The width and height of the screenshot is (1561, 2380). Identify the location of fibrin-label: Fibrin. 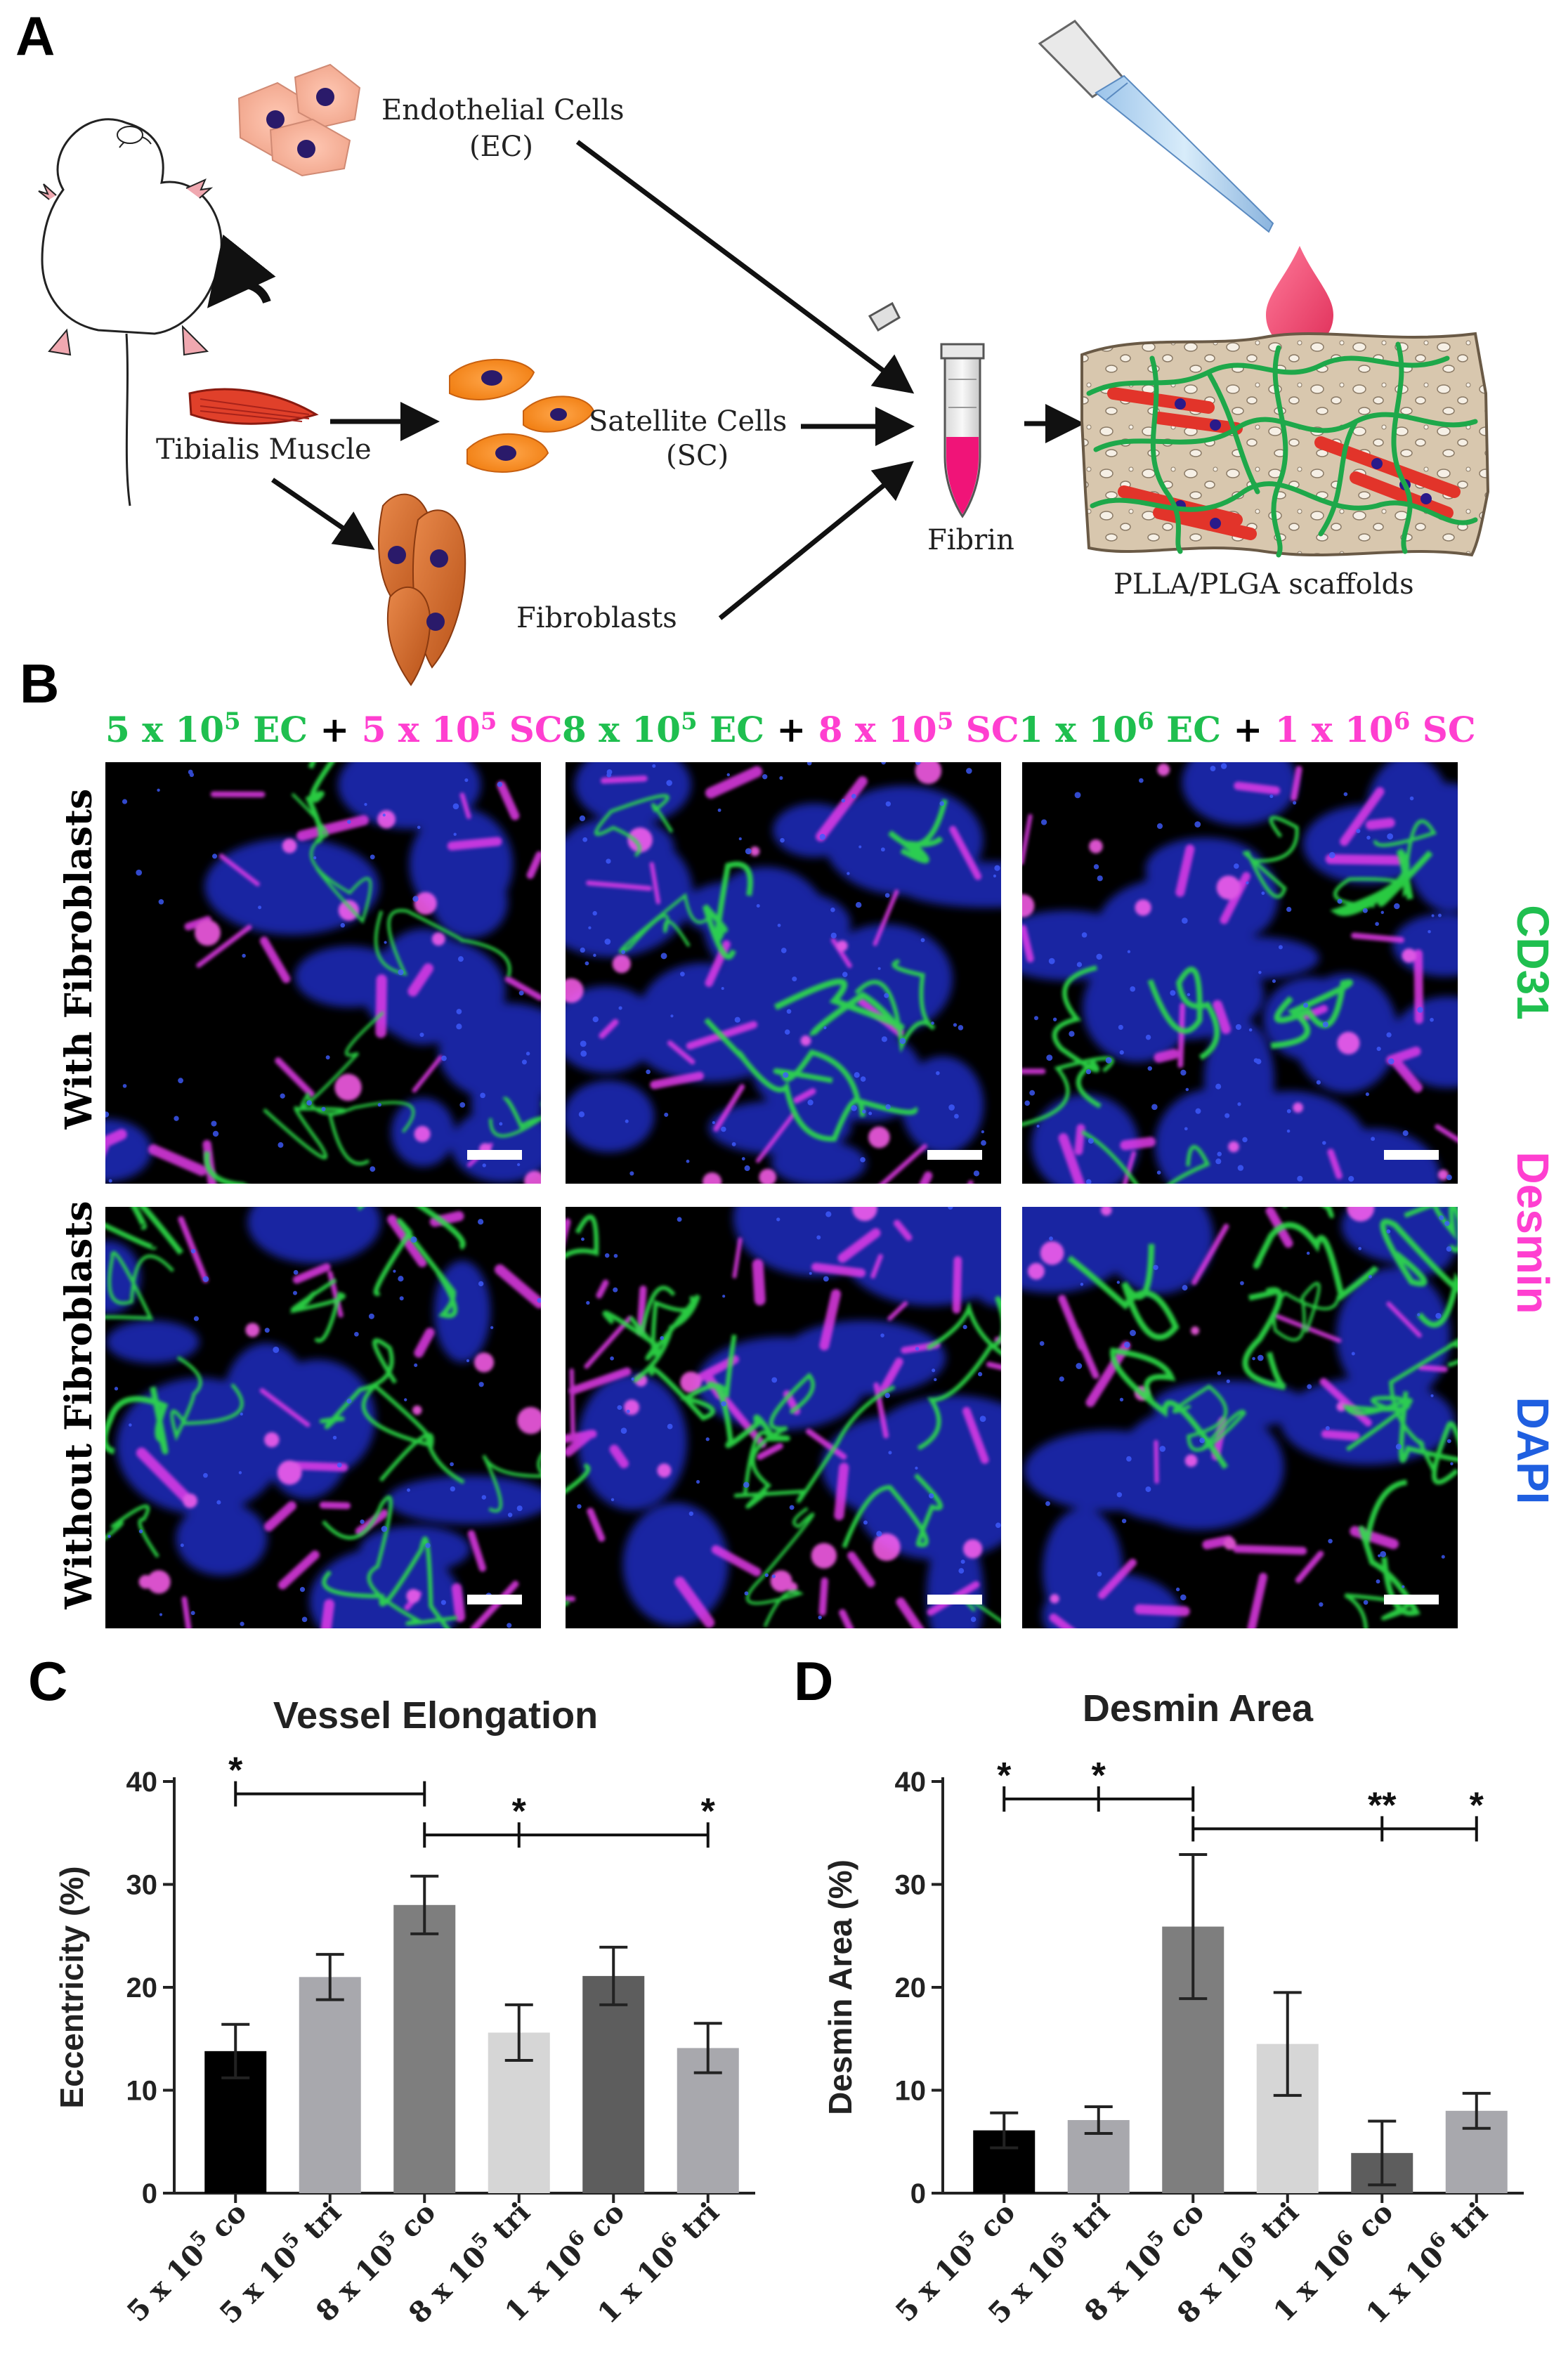
(970, 540).